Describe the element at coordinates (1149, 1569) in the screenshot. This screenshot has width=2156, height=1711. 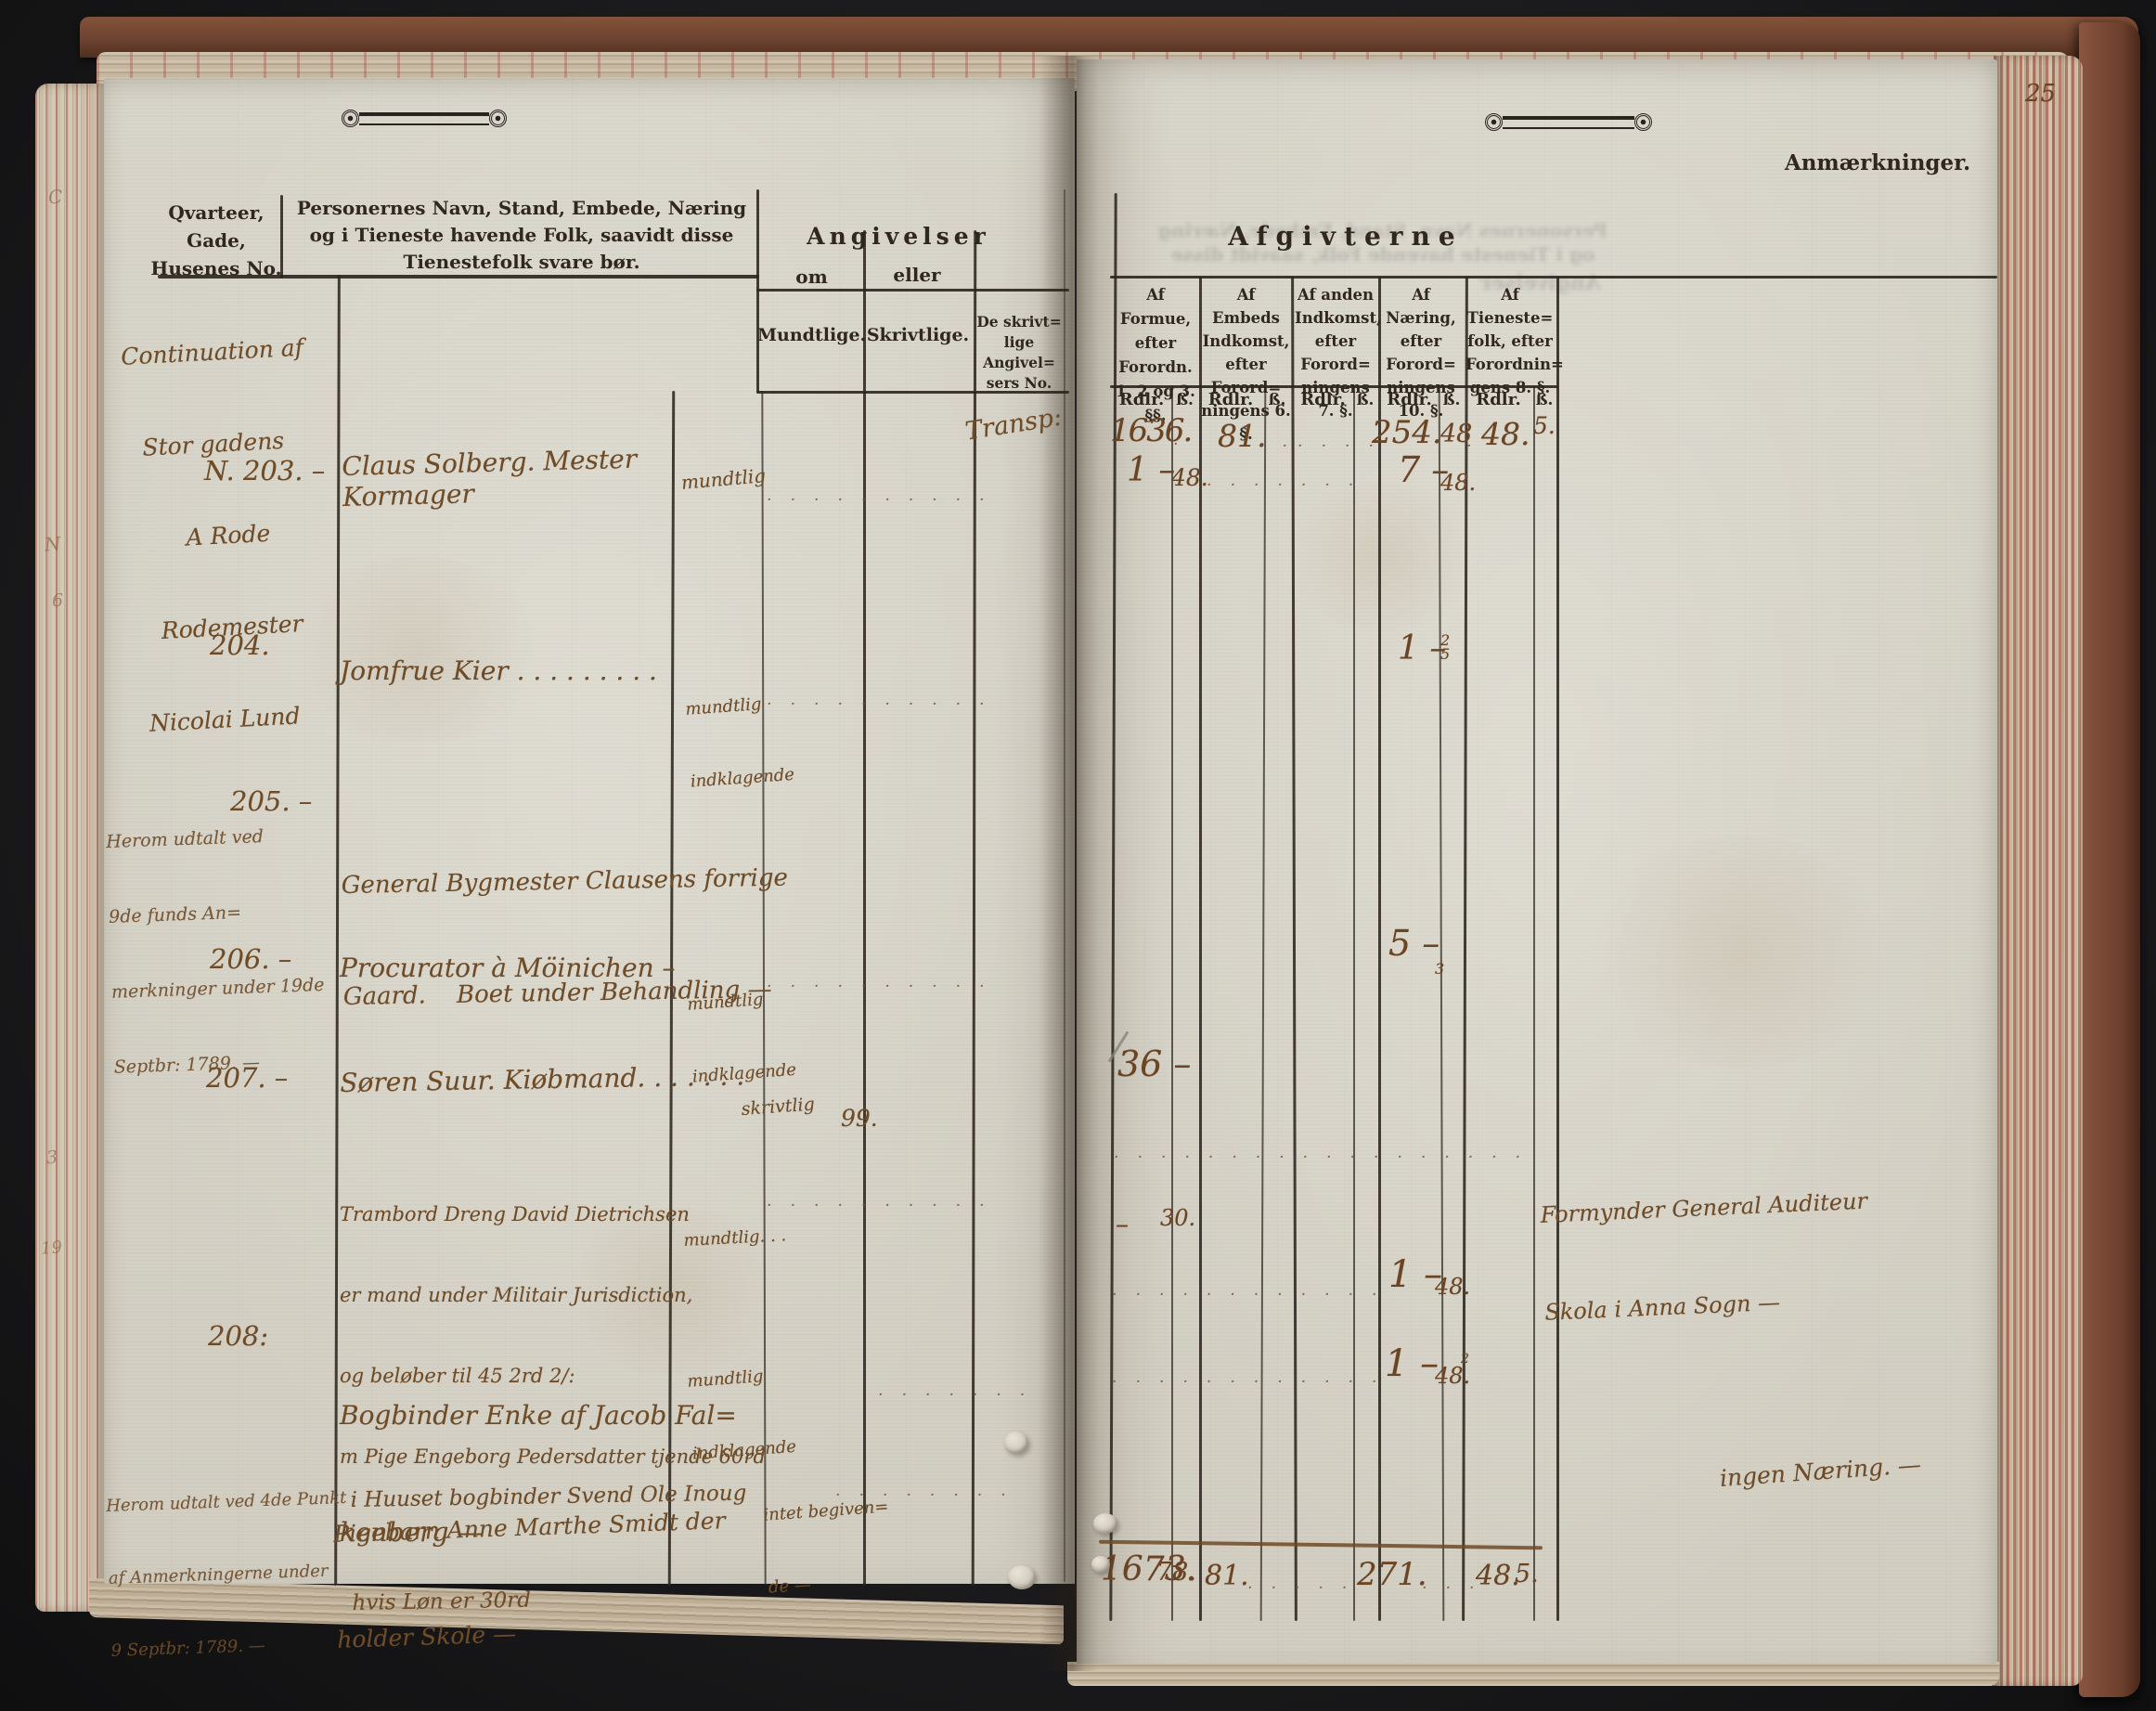
I see `total-formue-rdlr: 1673.` at that location.